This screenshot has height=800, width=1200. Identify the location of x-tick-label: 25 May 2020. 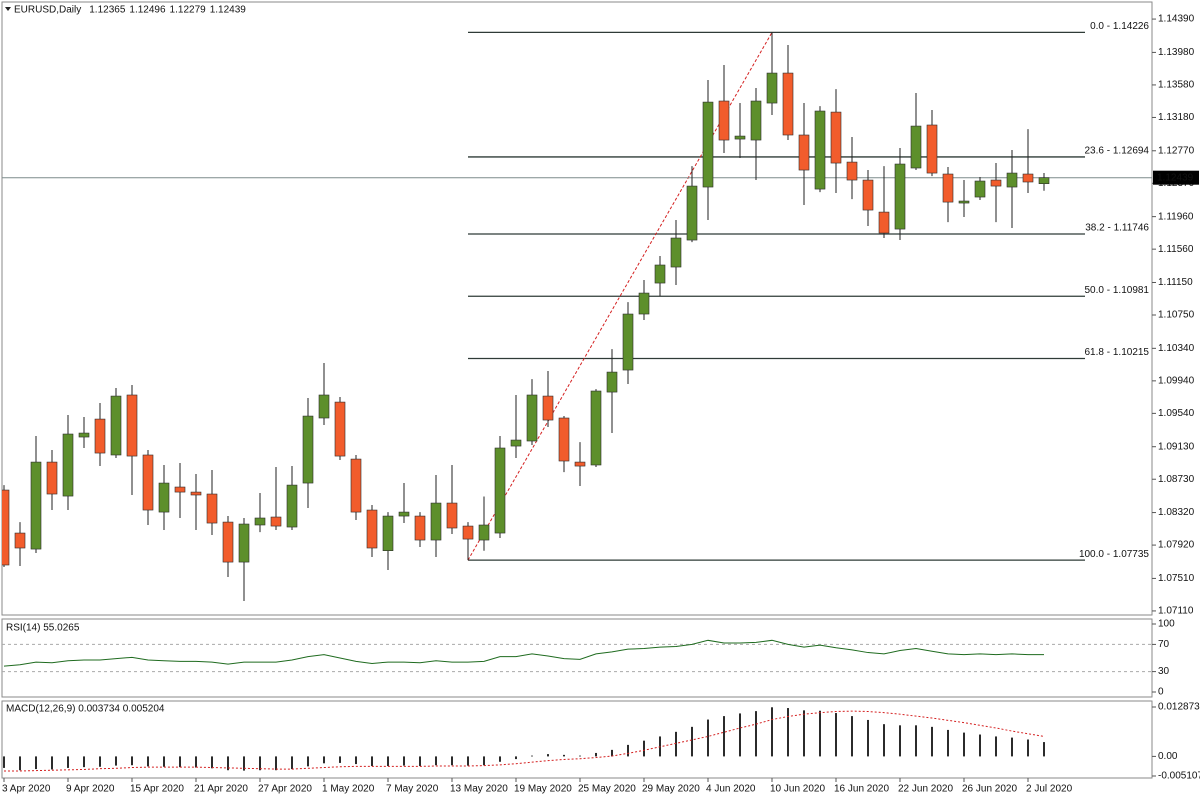
(607, 789).